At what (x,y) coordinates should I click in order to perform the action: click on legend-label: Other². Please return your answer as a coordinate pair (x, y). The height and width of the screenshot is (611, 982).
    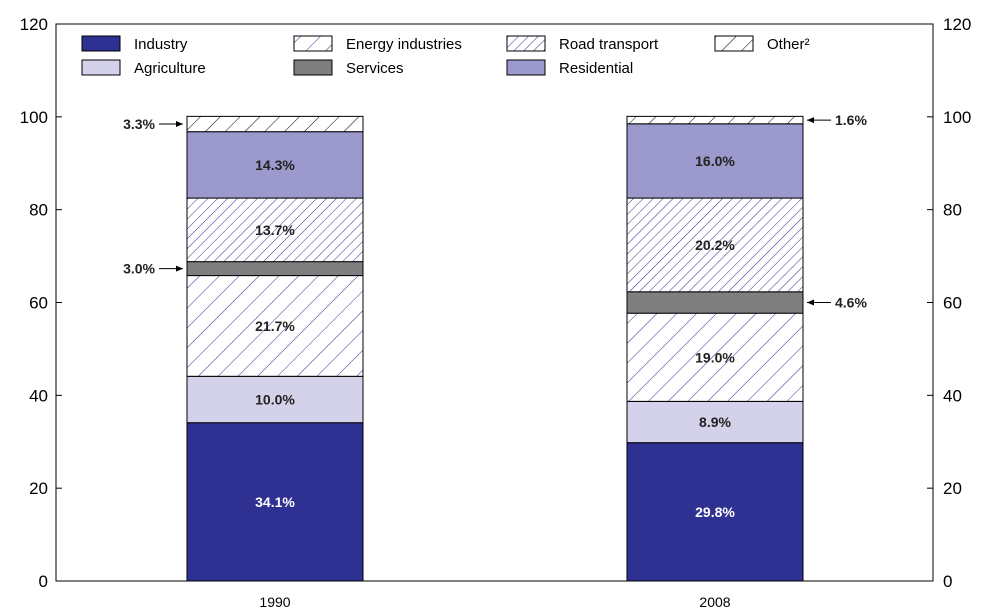
    Looking at the image, I should click on (788, 44).